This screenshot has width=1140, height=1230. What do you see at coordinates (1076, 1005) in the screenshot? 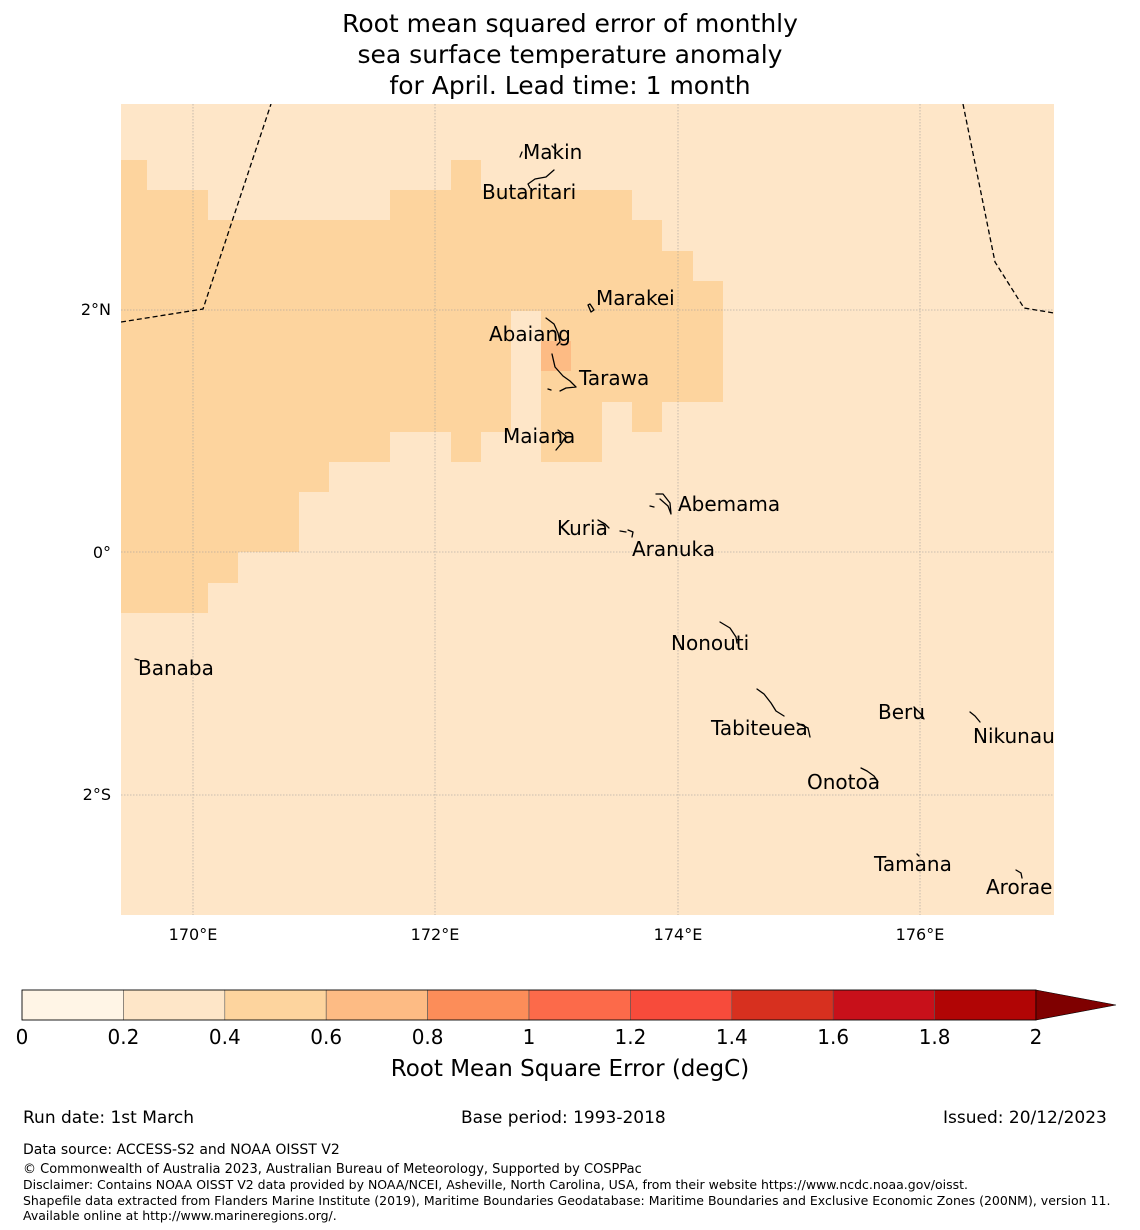
I see `colorbar-extend-arrow` at bounding box center [1076, 1005].